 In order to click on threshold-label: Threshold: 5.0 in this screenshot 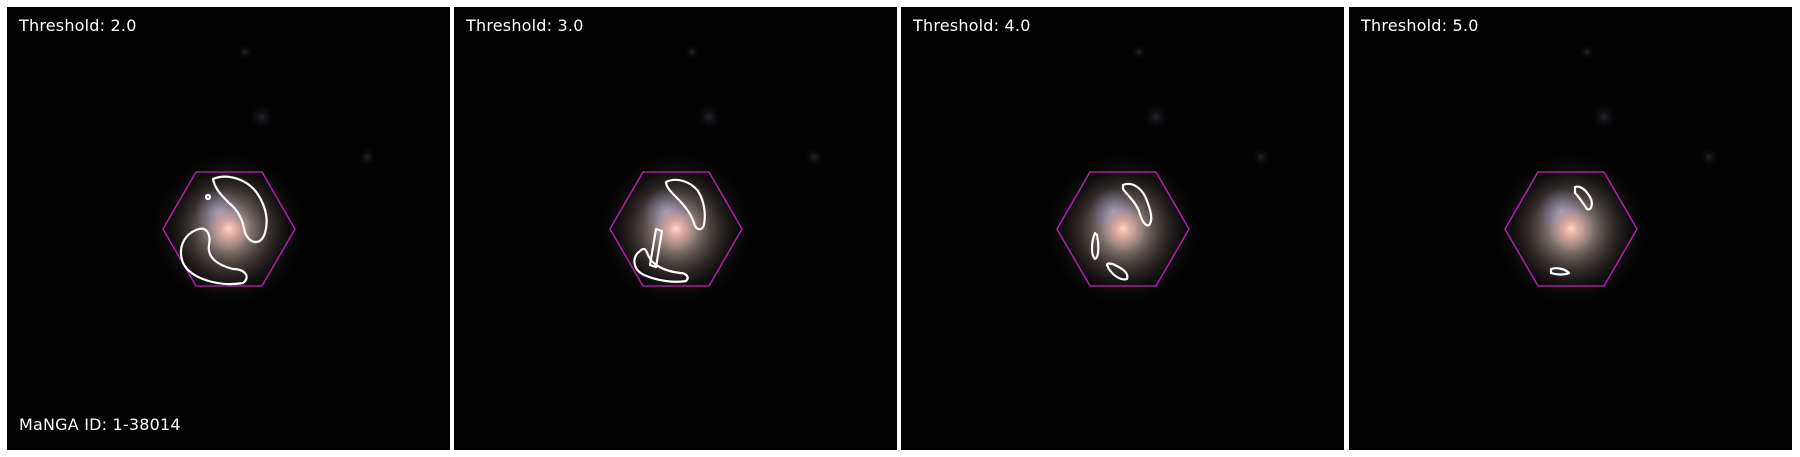, I will do `click(1420, 25)`.